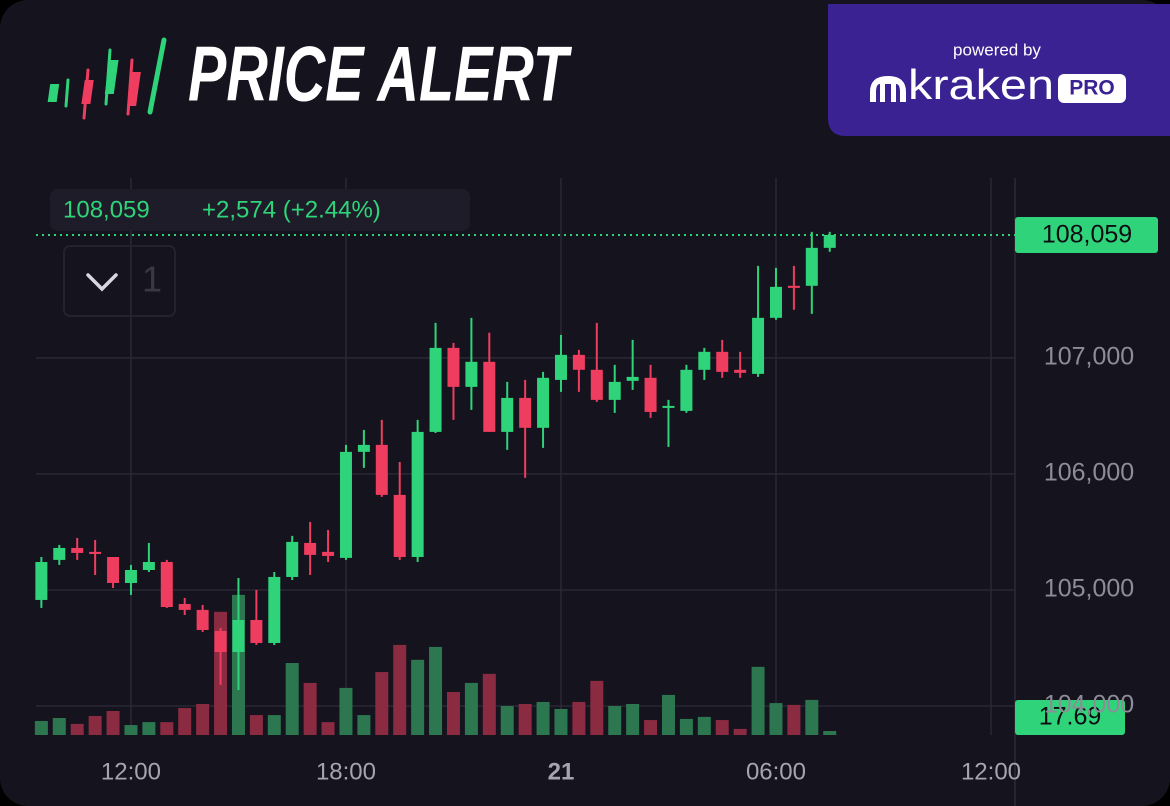 Image resolution: width=1170 pixels, height=806 pixels. What do you see at coordinates (1089, 589) in the screenshot?
I see `y-tick-label: 105,000` at bounding box center [1089, 589].